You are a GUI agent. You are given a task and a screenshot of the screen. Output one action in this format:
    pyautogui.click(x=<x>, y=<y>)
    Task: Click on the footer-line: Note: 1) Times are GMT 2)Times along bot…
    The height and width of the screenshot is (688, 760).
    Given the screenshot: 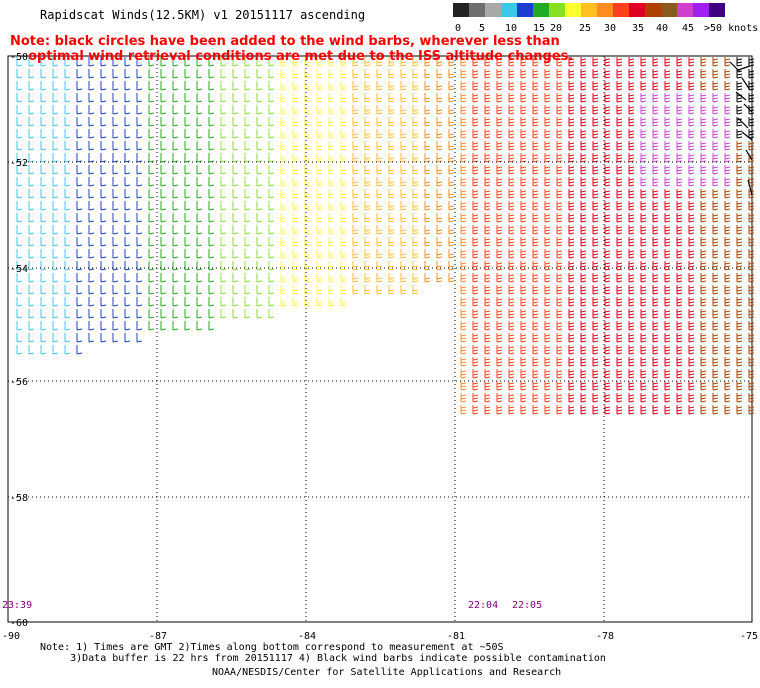 What is the action you would take?
    pyautogui.click(x=272, y=647)
    